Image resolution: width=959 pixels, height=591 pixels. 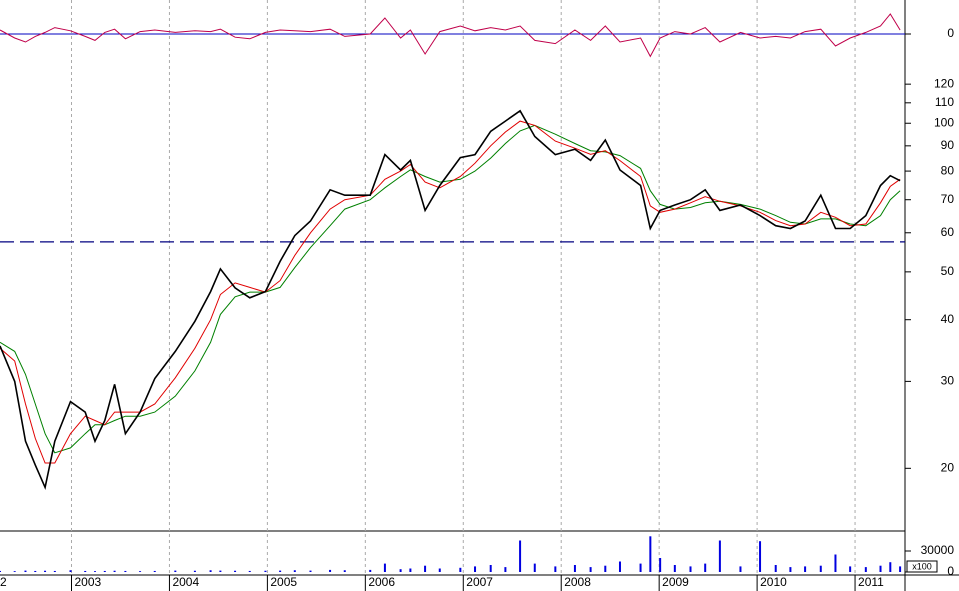 I want to click on x-tick-label: 2010, so click(x=773, y=582).